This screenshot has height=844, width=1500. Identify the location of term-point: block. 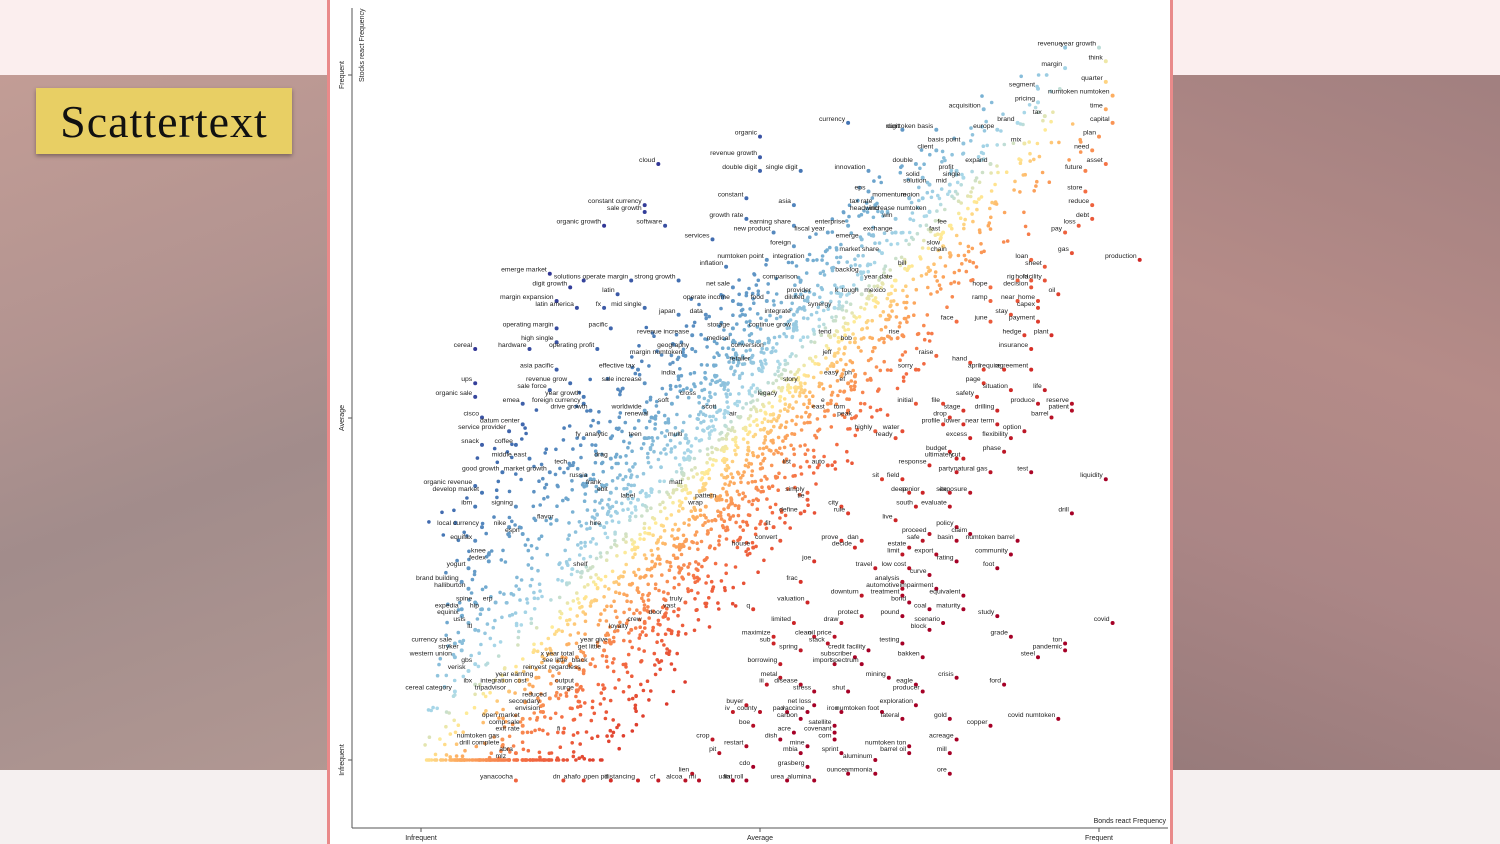
(921, 627).